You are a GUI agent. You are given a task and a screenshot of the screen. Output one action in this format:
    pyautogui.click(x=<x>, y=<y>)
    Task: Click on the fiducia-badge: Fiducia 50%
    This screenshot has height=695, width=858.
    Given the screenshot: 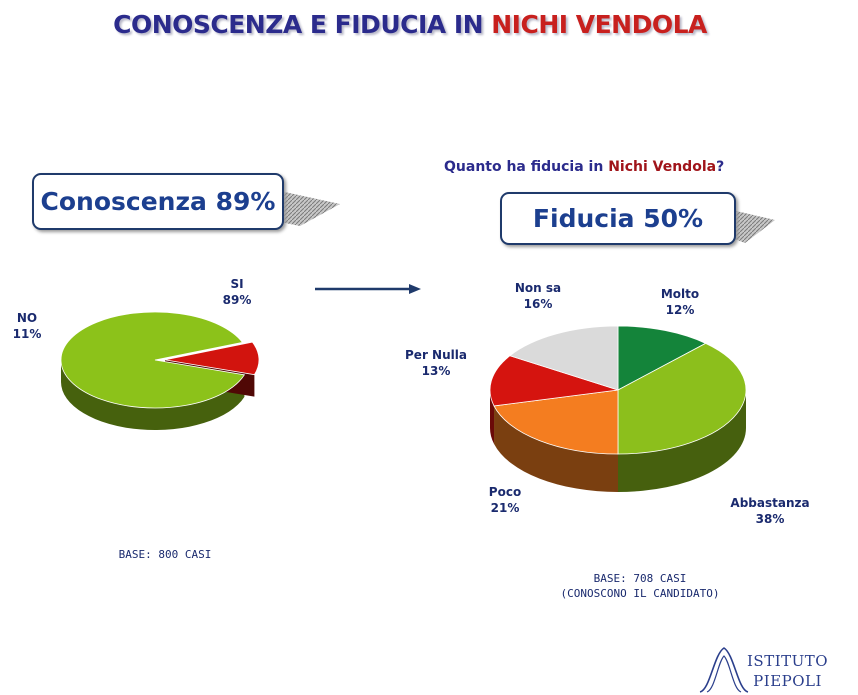 What is the action you would take?
    pyautogui.click(x=618, y=218)
    